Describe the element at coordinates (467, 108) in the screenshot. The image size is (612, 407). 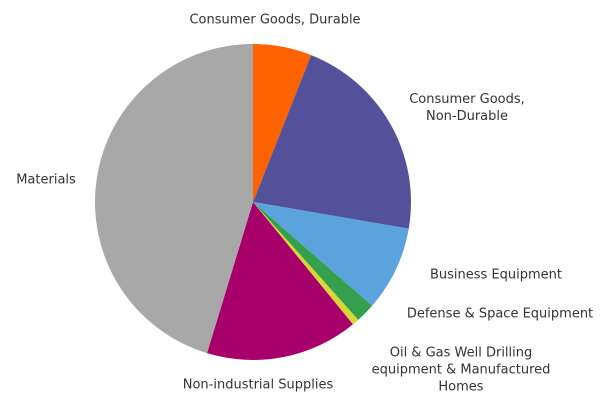
I see `slice-label: Consumer Goods, Non-Durable` at that location.